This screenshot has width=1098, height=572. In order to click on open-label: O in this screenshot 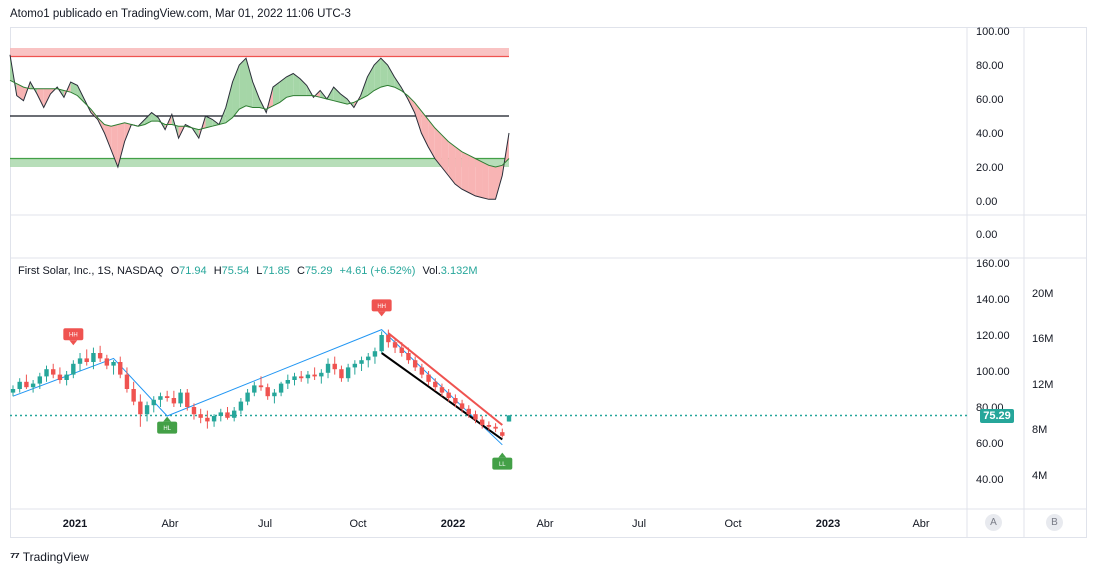, I will do `click(175, 271)`.